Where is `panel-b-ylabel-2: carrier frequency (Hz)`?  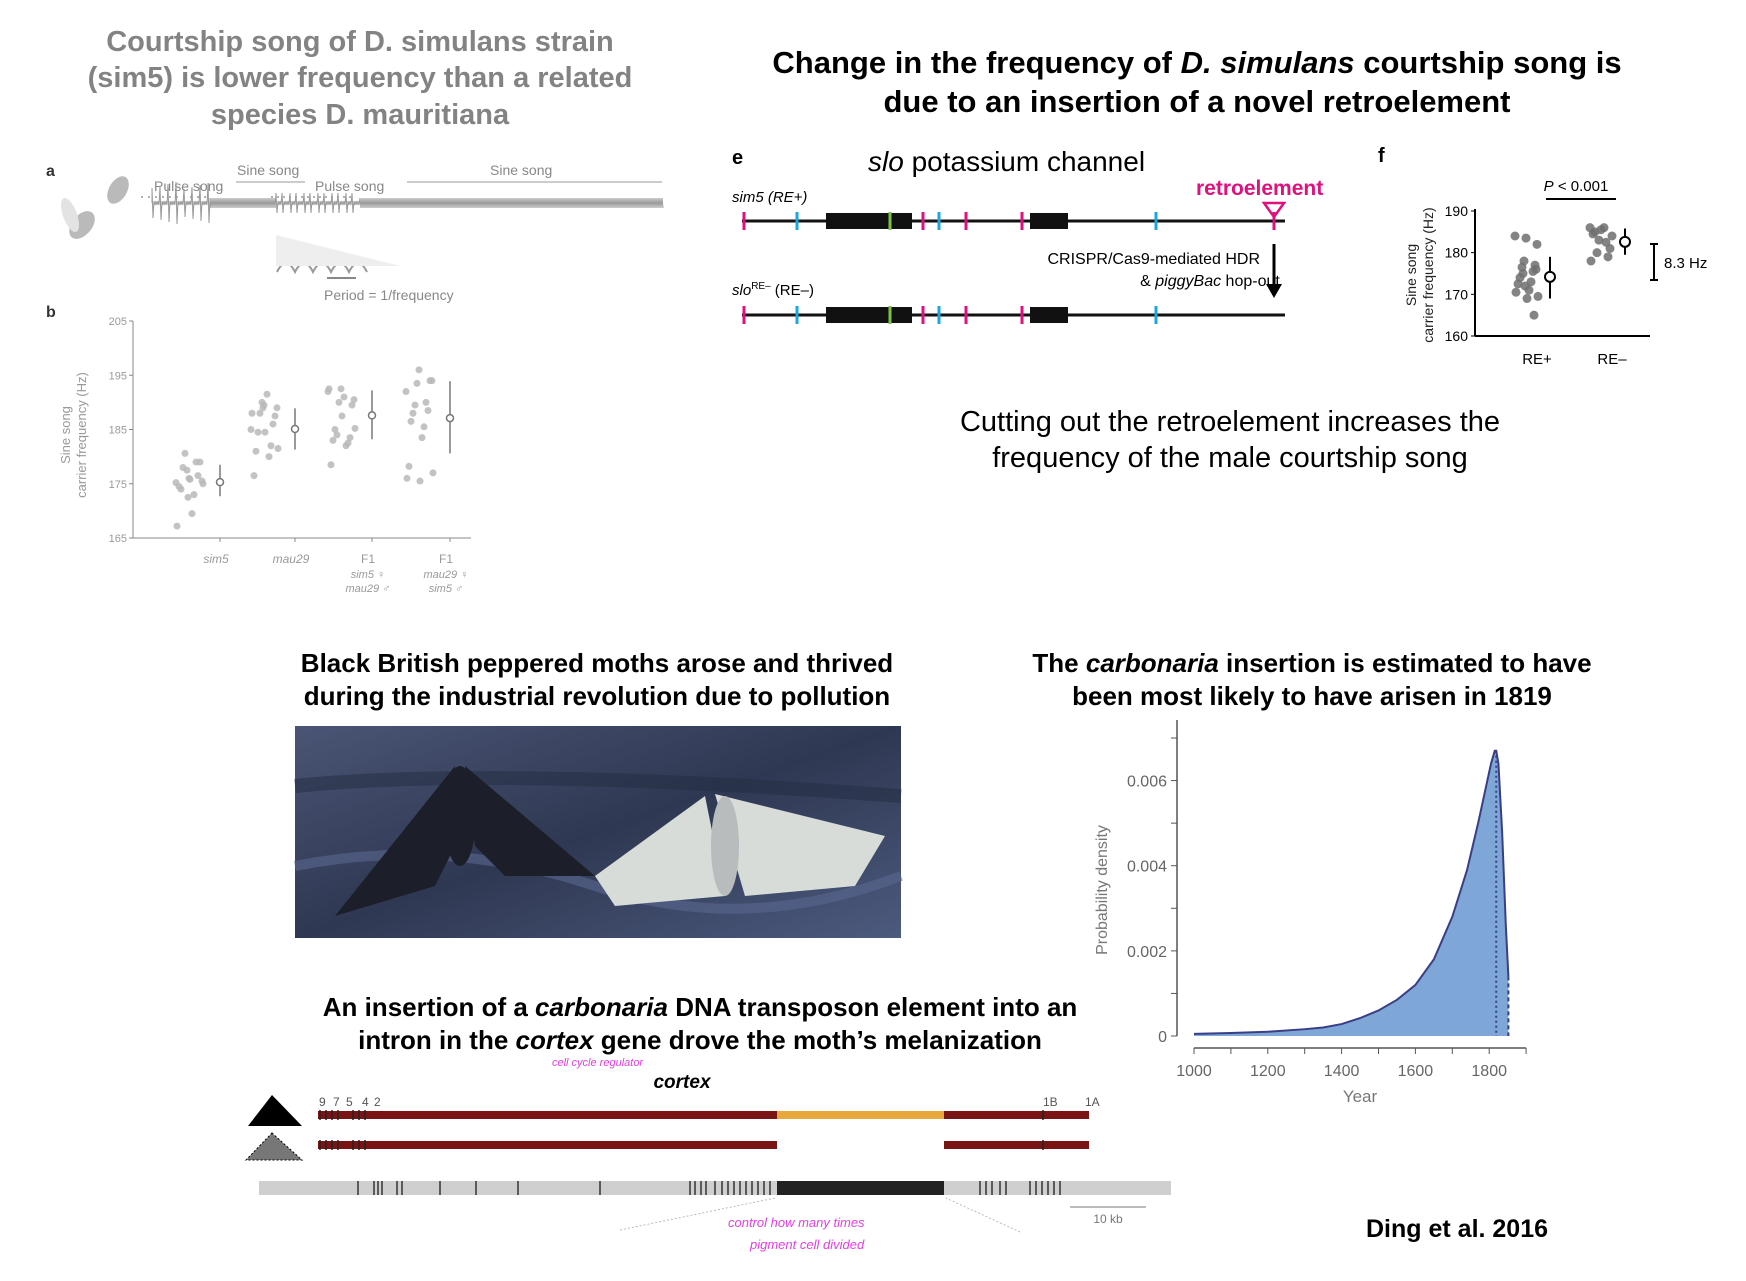 panel-b-ylabel-2: carrier frequency (Hz) is located at coordinates (81, 435).